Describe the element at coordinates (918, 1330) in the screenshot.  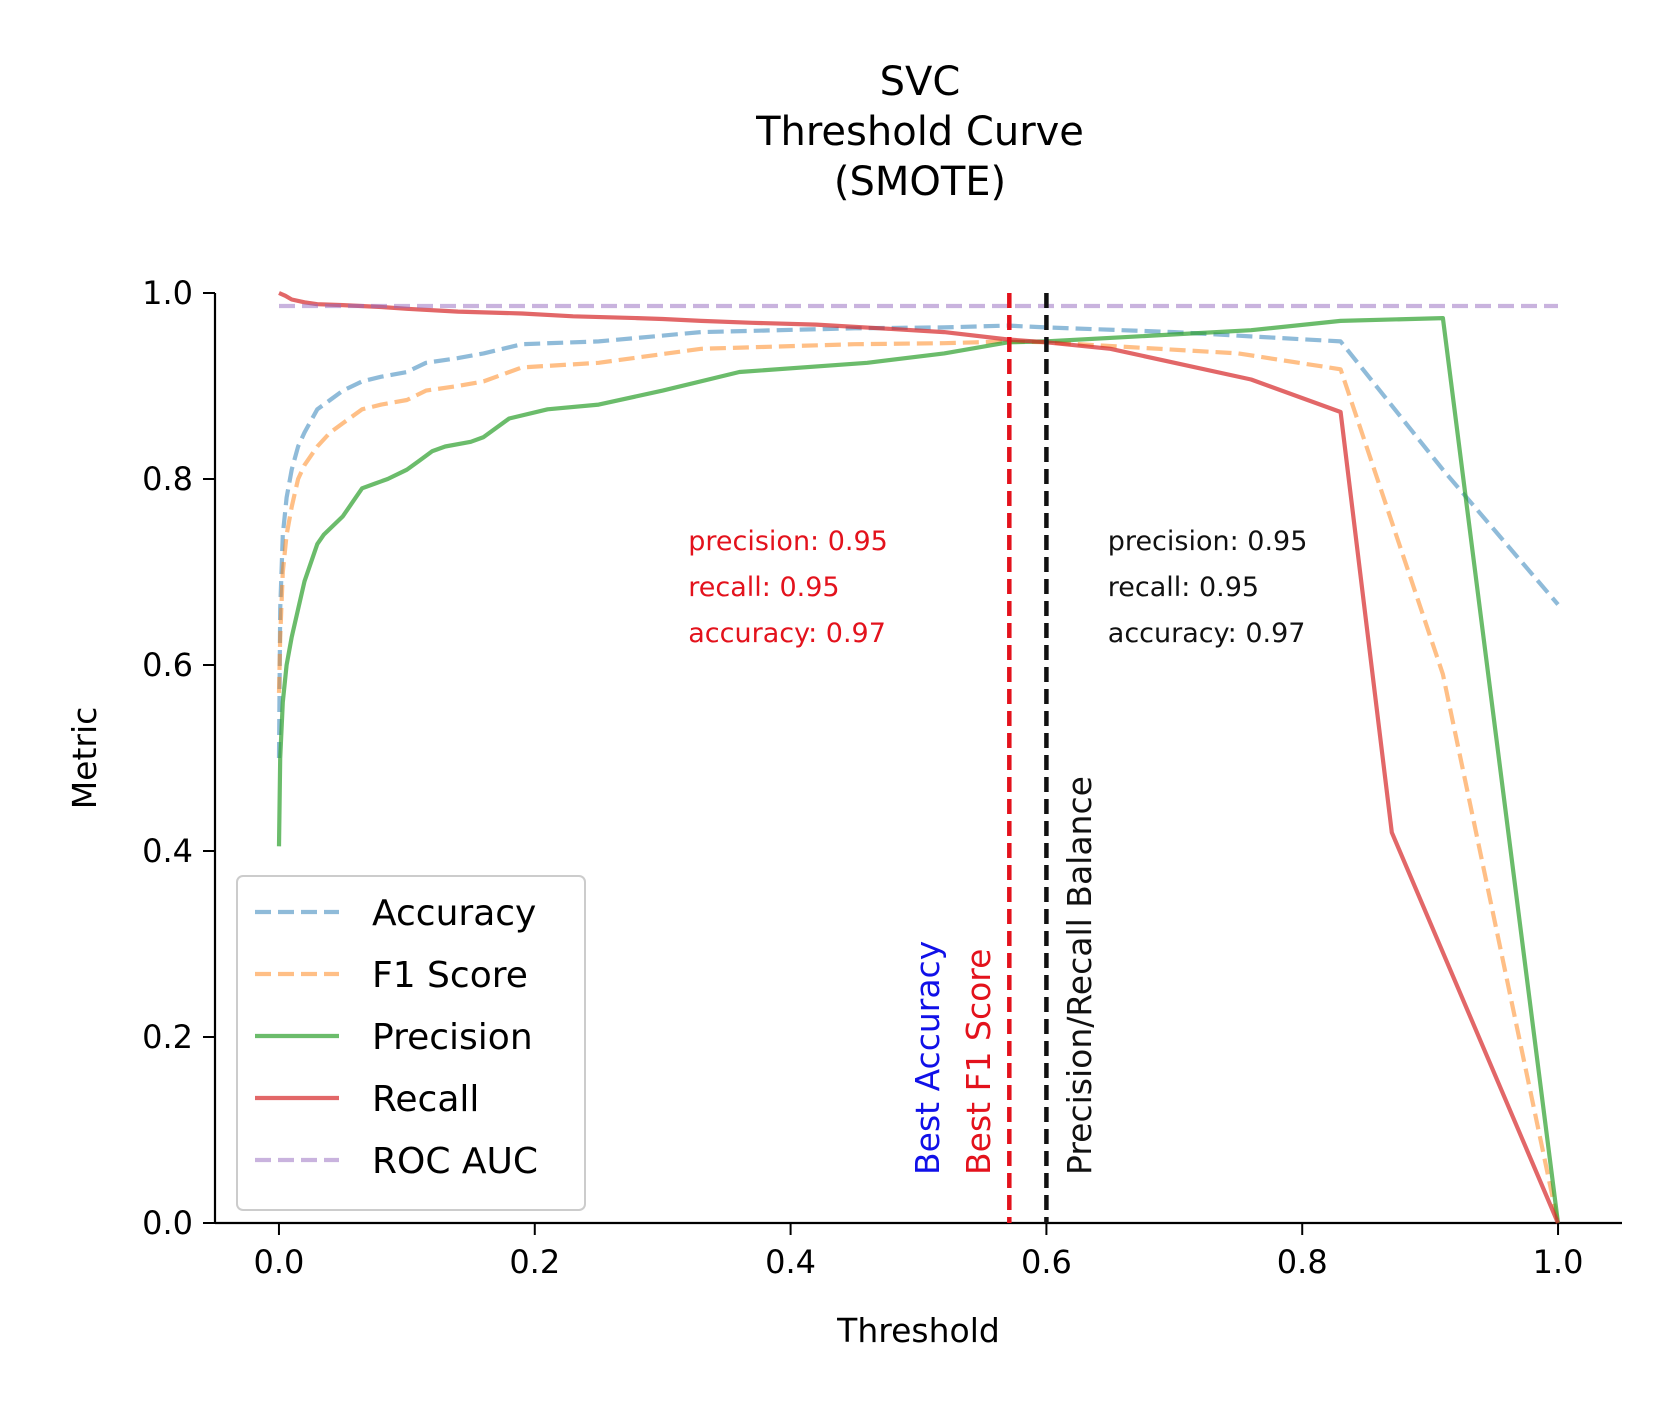
I see `x-axis-label: Threshold` at that location.